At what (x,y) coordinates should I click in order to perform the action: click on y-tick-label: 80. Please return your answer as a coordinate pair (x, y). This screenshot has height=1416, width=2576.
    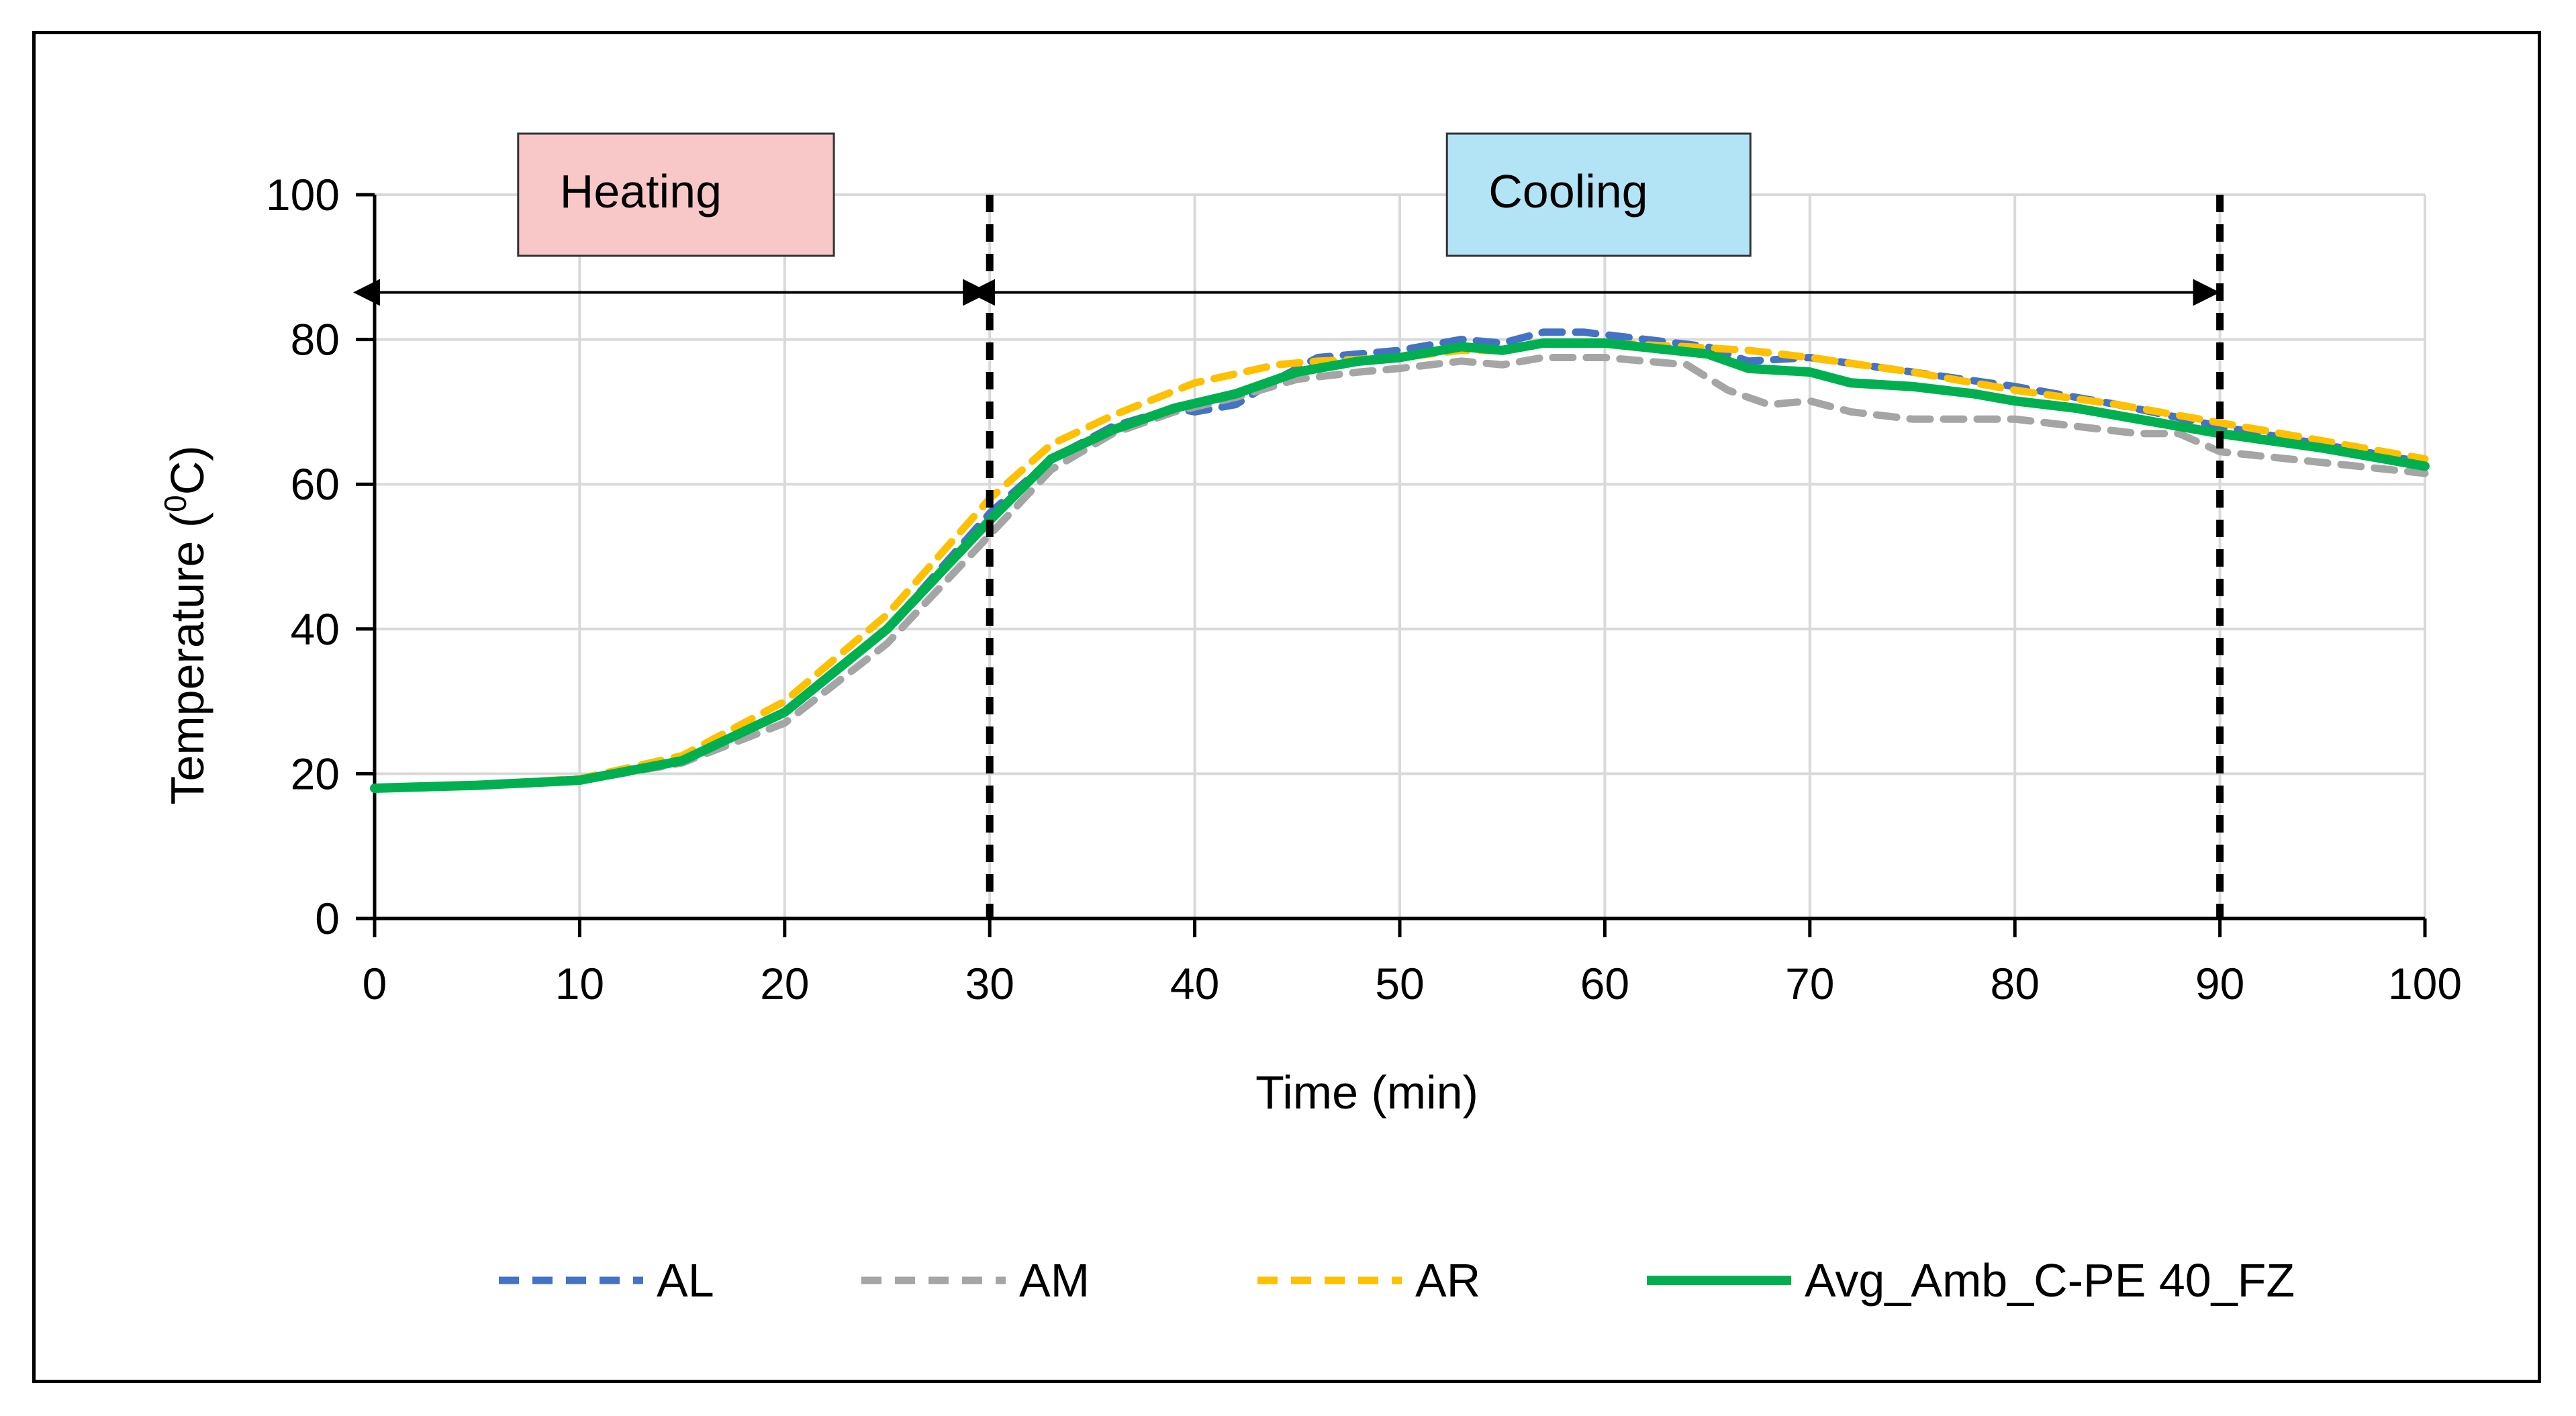
    Looking at the image, I should click on (315, 340).